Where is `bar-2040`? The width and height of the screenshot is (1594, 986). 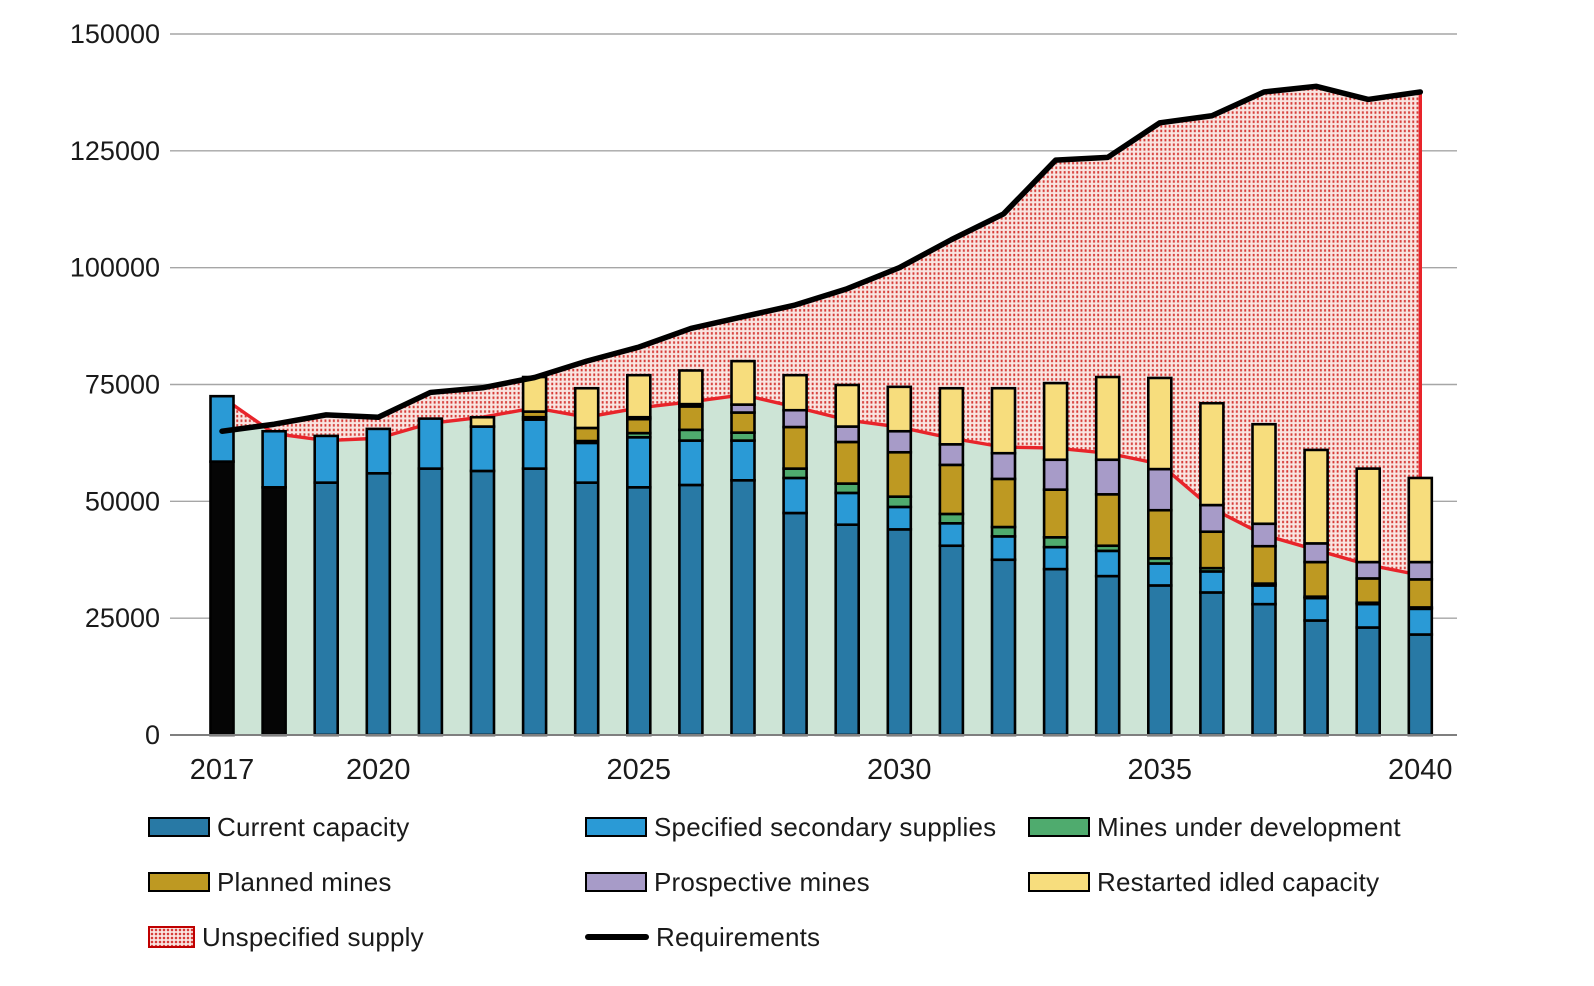
bar-2040 is located at coordinates (1420, 606).